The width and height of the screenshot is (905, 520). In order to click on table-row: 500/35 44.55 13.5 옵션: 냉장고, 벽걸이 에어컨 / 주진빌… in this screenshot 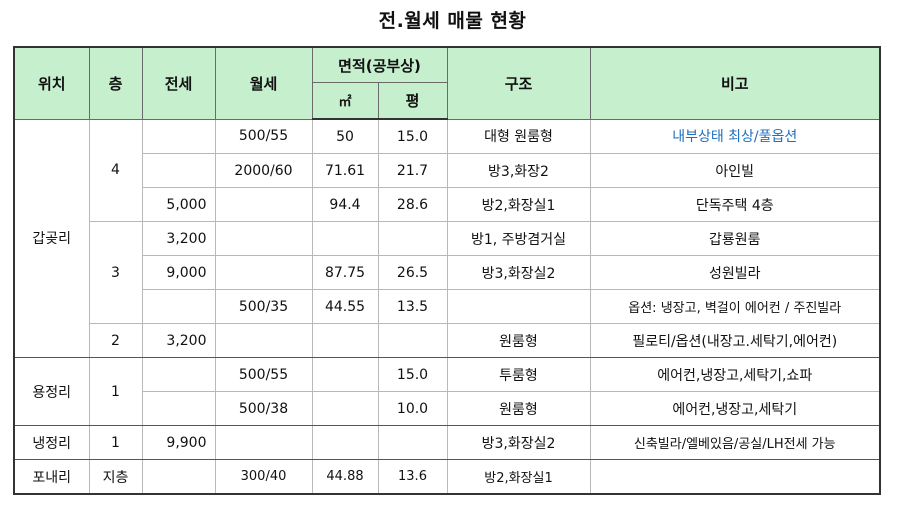, I will do `click(447, 306)`.